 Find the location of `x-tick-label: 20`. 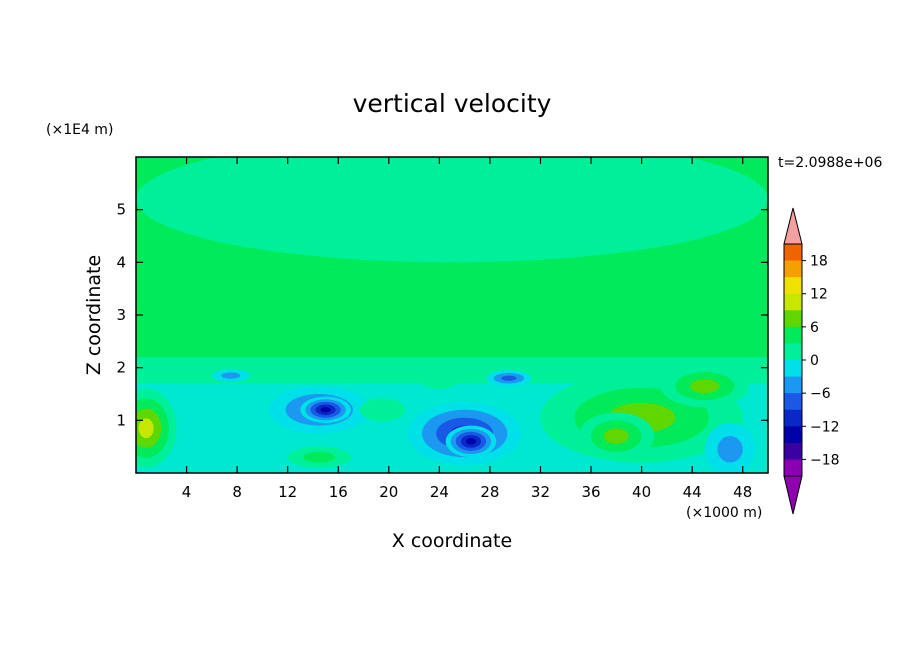

x-tick-label: 20 is located at coordinates (388, 492).